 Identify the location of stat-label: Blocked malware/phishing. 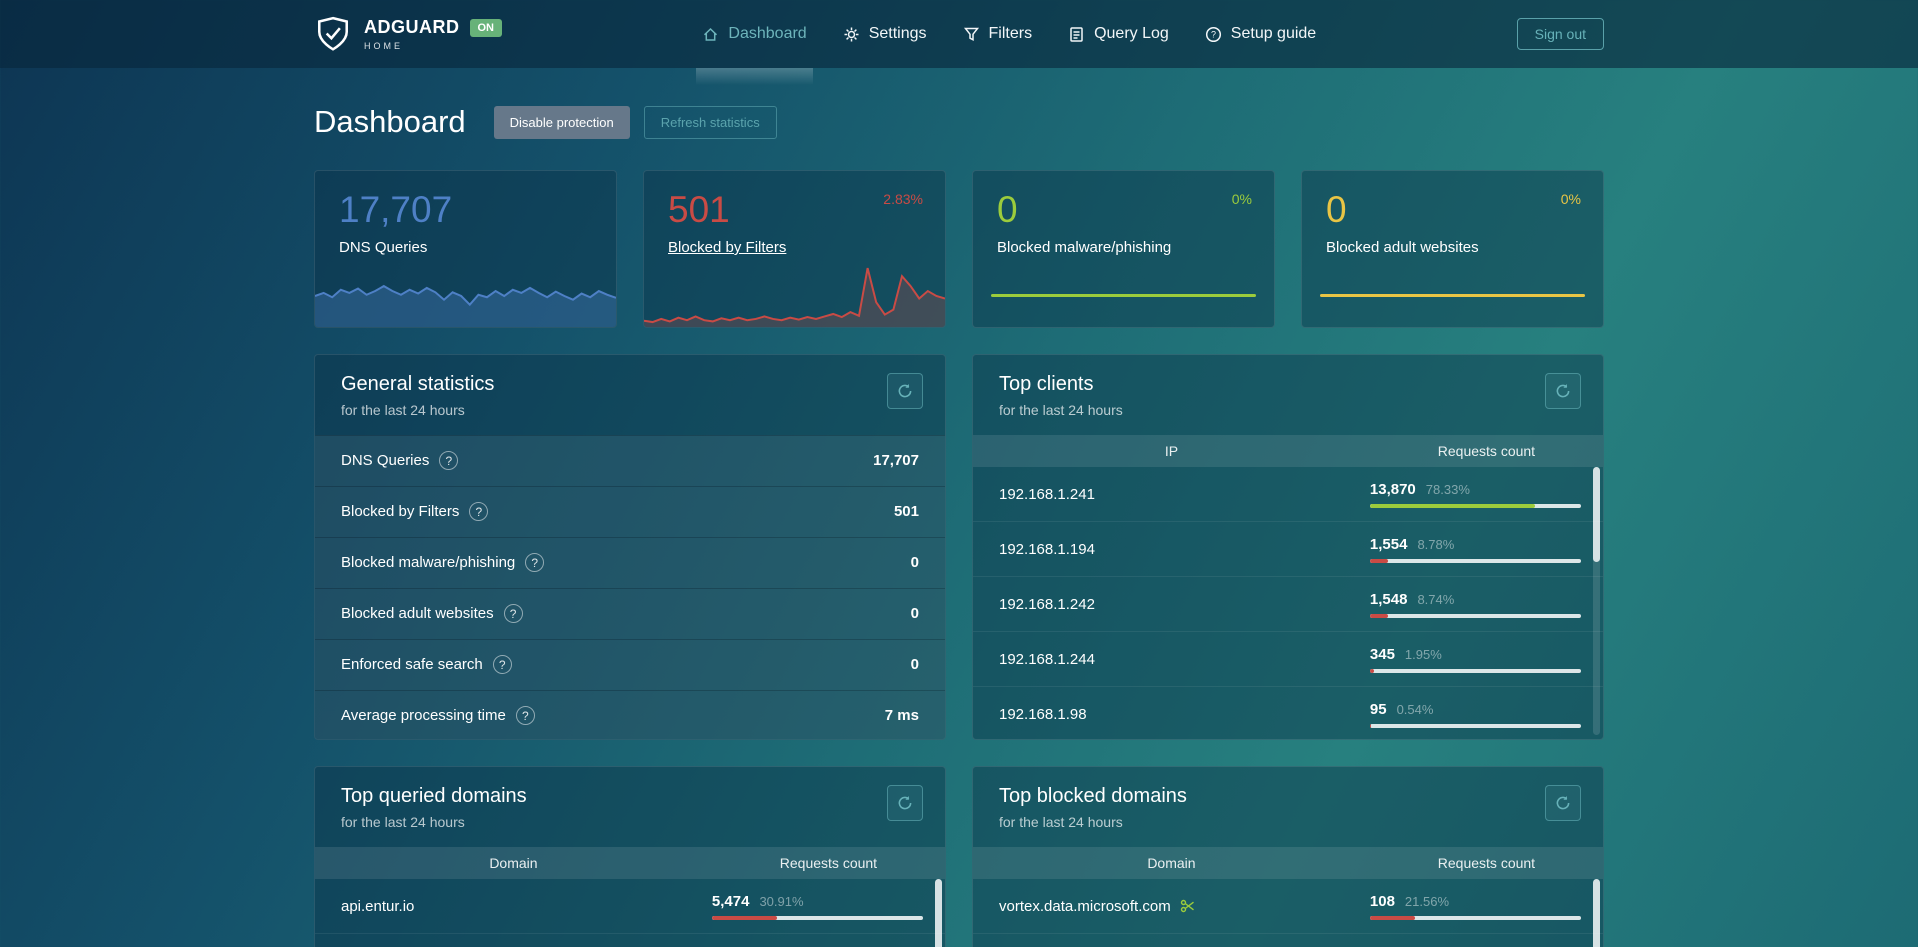
(1084, 247).